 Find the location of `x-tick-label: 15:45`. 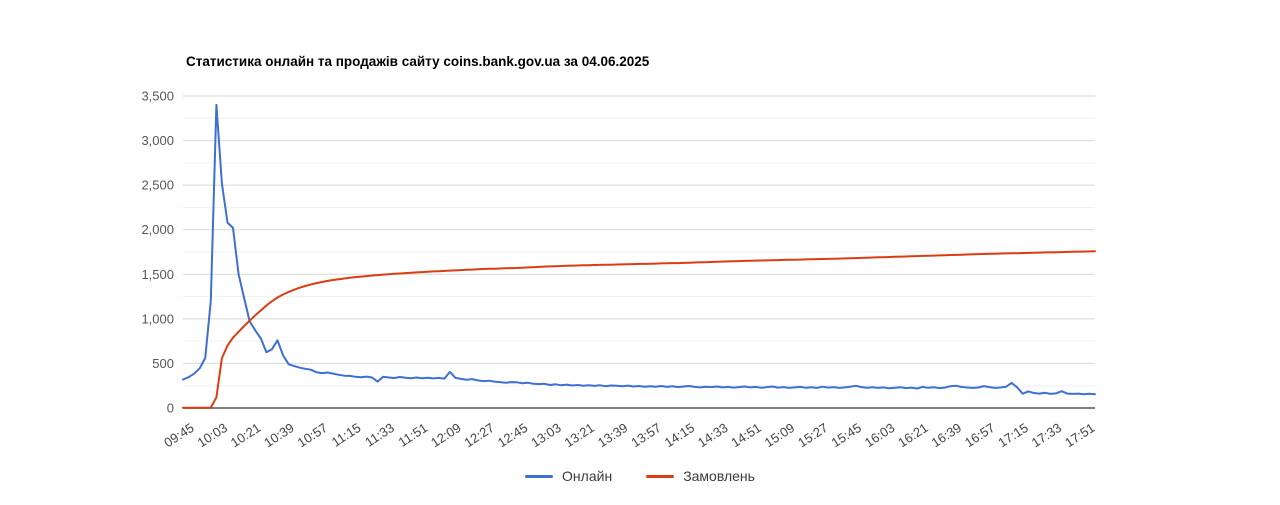

x-tick-label: 15:45 is located at coordinates (845, 435).